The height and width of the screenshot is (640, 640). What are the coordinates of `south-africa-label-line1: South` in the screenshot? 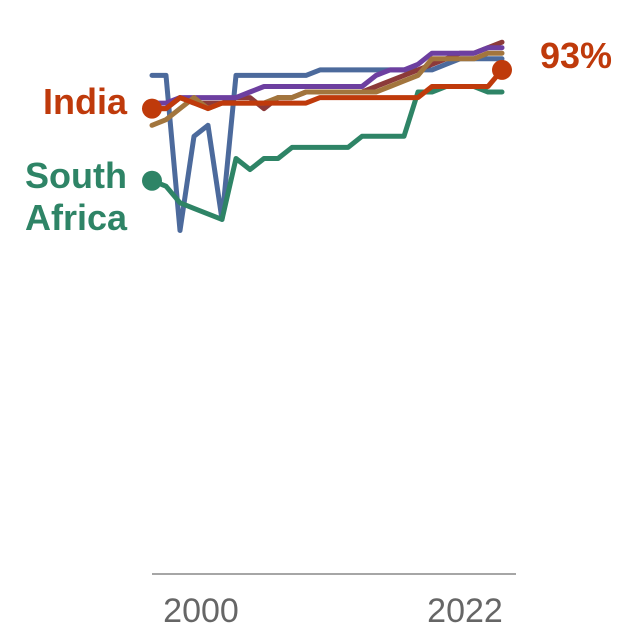 It's located at (76, 175).